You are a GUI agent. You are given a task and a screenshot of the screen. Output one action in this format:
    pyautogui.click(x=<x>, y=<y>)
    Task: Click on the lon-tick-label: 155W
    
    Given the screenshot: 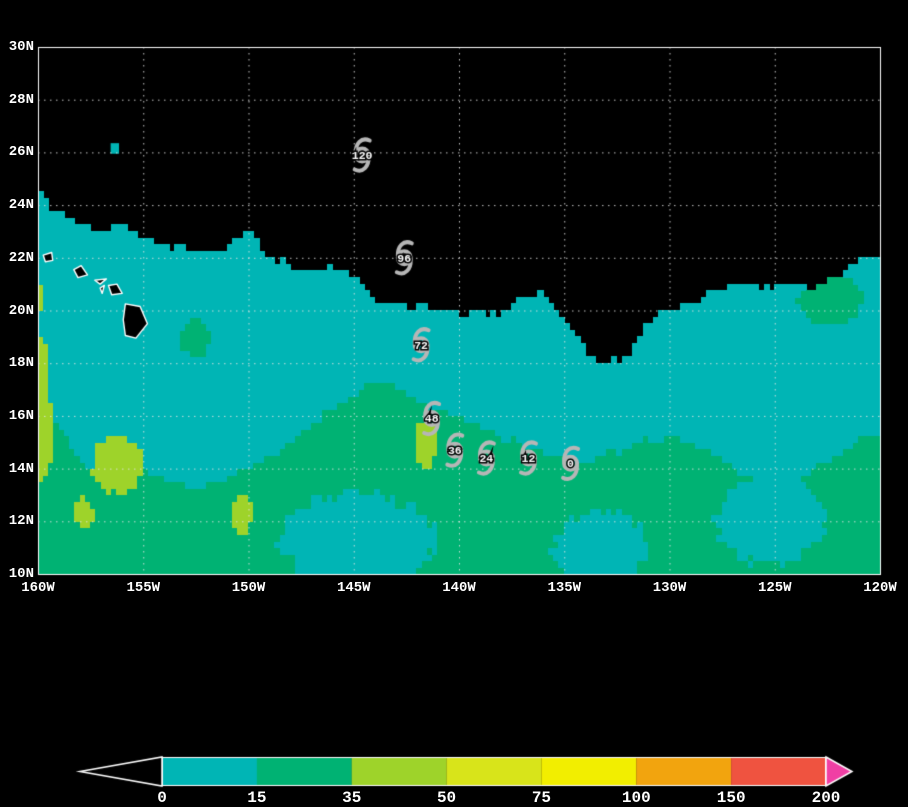 What is the action you would take?
    pyautogui.click(x=143, y=588)
    